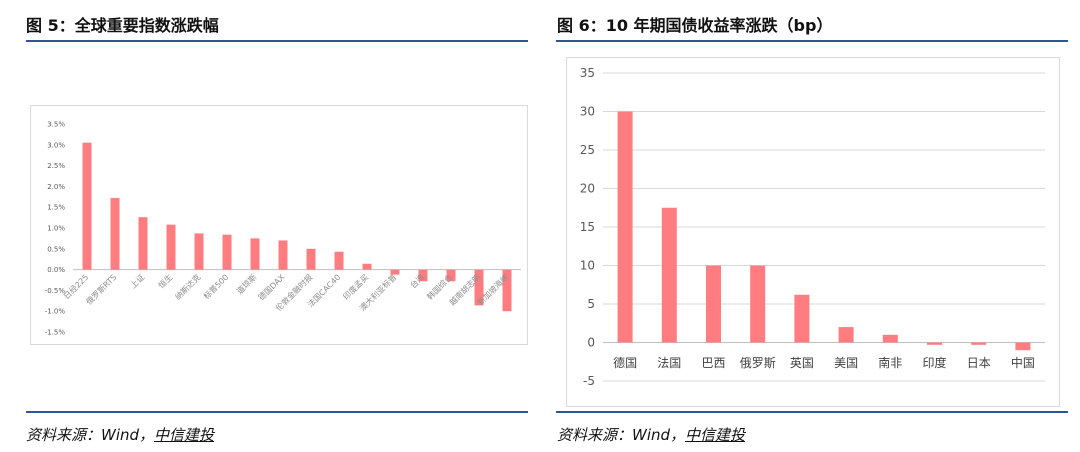  I want to click on right-category-label: 中国, so click(1023, 362).